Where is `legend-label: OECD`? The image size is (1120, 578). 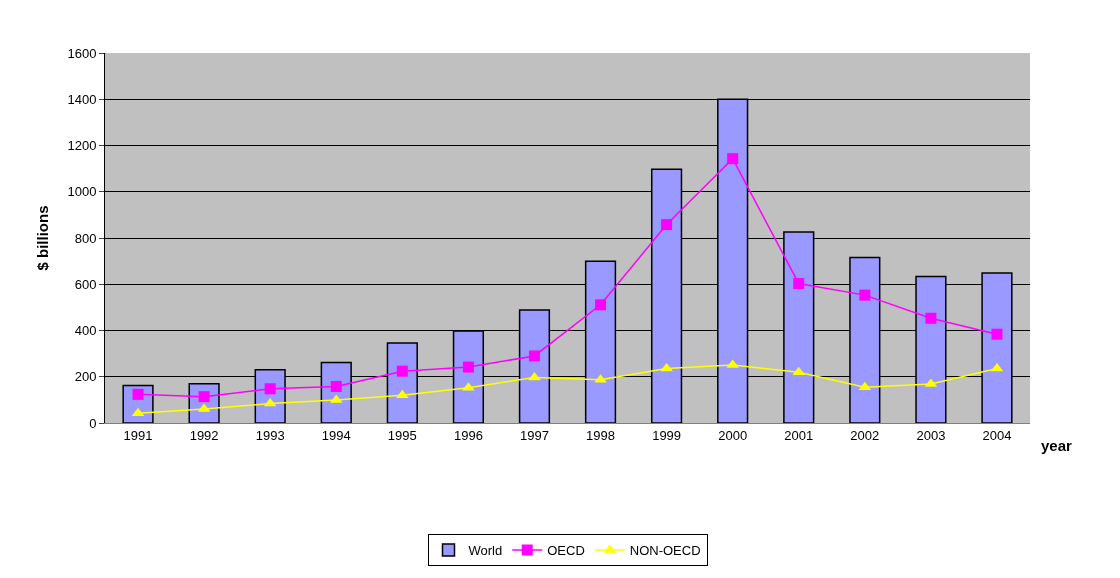
legend-label: OECD is located at coordinates (566, 551).